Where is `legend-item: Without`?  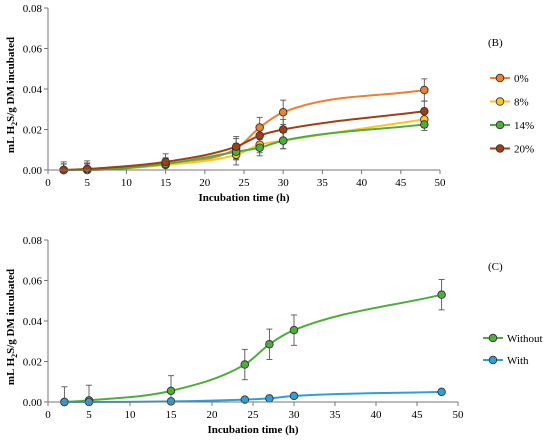
legend-item: Without is located at coordinates (513, 339).